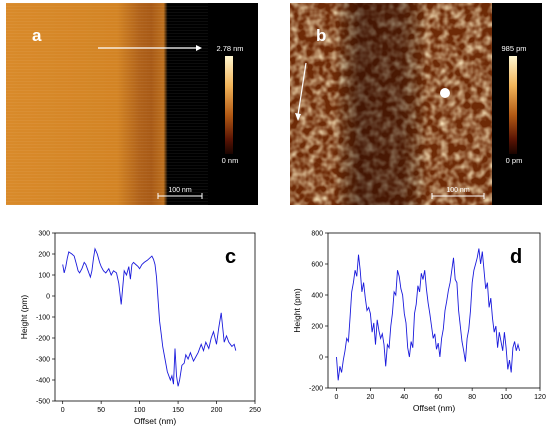 This screenshot has width=550, height=433. Describe the element at coordinates (43, 402) in the screenshot. I see `y-tick-label: -500` at that location.